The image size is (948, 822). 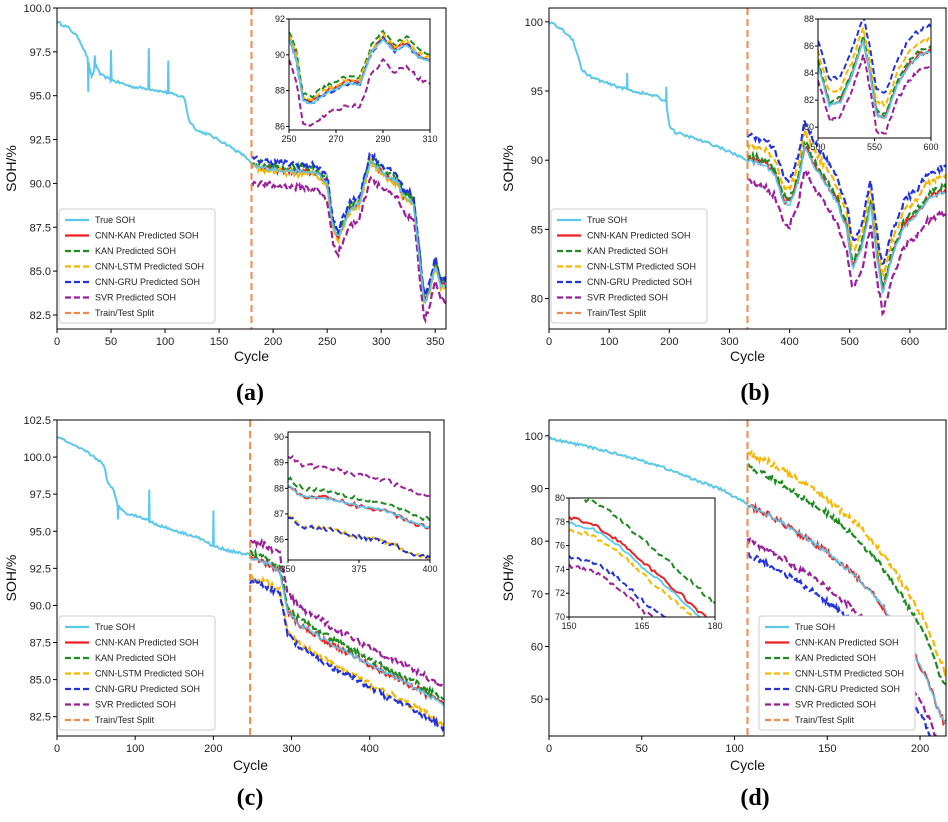 I want to click on y-tick-label: 82.5, so click(x=40, y=316).